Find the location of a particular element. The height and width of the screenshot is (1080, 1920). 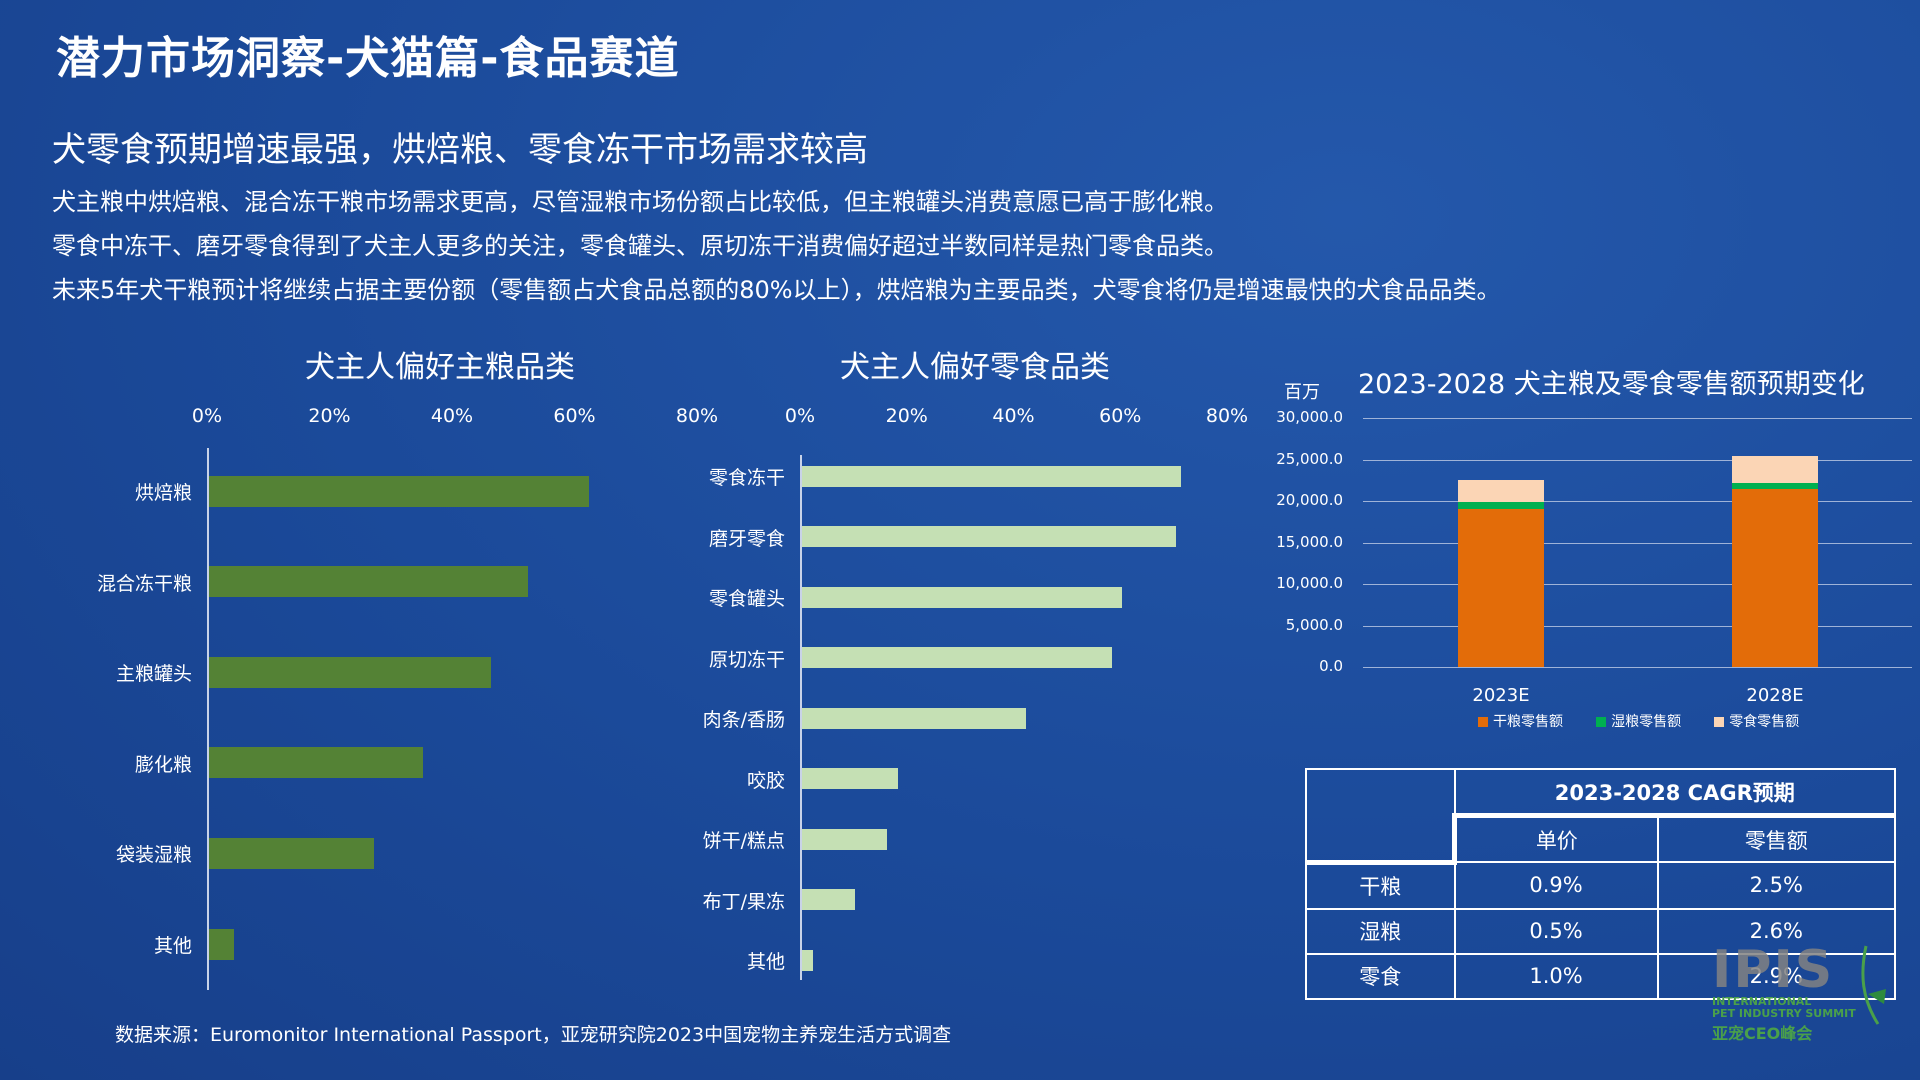

table-cell: 0.5% is located at coordinates (1556, 931).